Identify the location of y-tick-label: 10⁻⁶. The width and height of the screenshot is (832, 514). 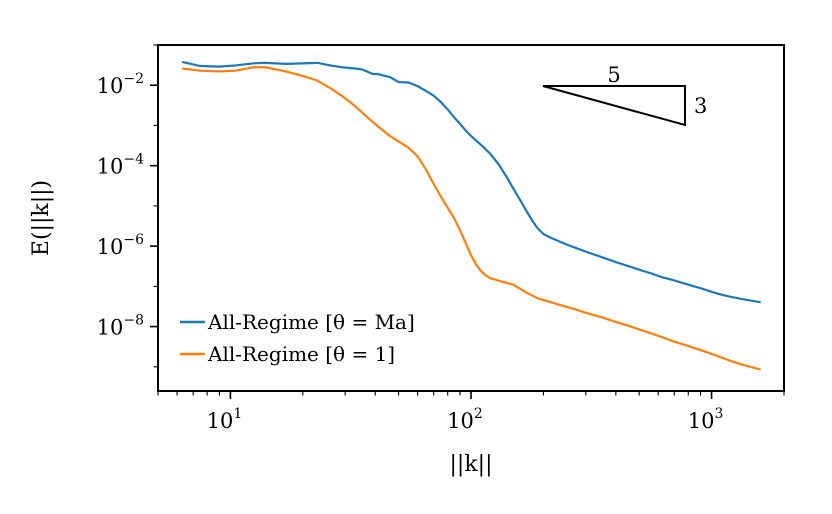
(120, 245).